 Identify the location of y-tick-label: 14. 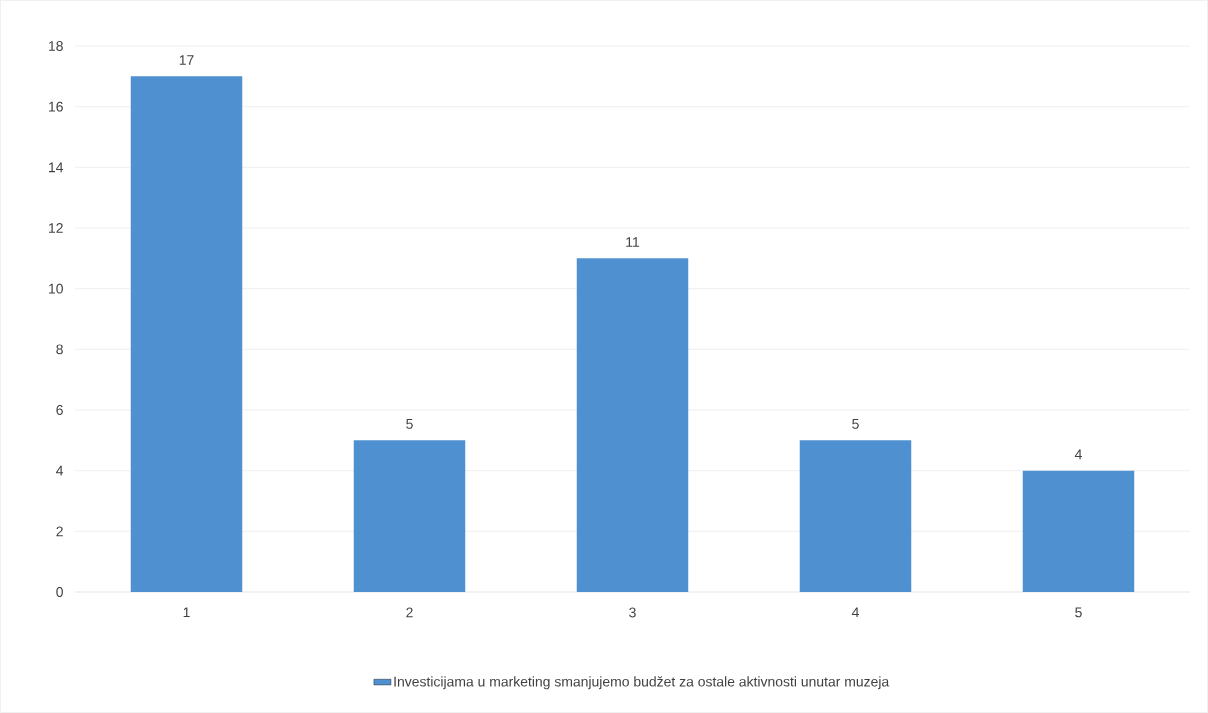
(56, 167).